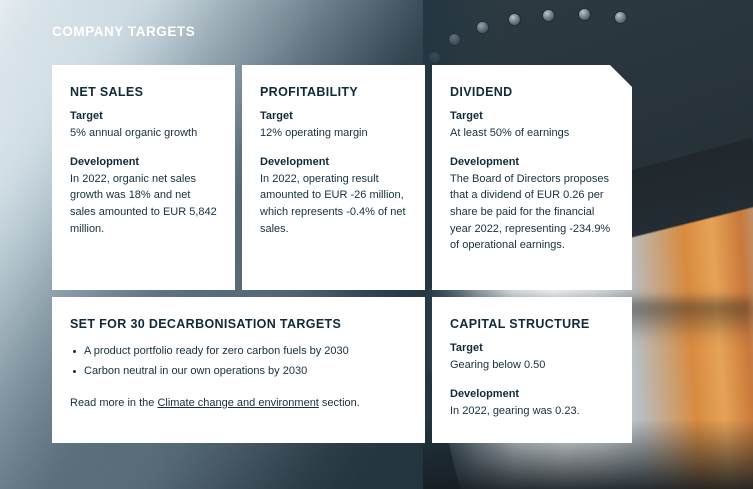 The width and height of the screenshot is (753, 489). What do you see at coordinates (510, 132) in the screenshot?
I see `target-value-dividend: At least 50% of earnings` at bounding box center [510, 132].